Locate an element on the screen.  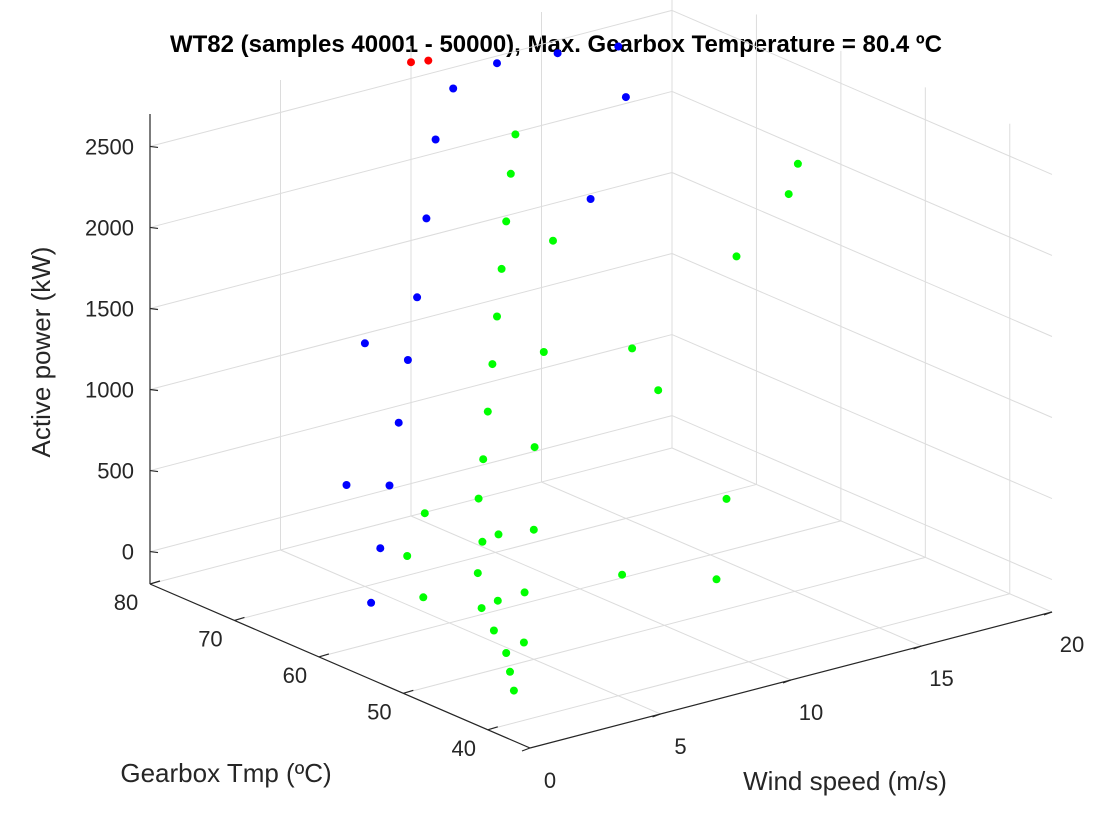
x-tick-label: 0 is located at coordinates (550, 780).